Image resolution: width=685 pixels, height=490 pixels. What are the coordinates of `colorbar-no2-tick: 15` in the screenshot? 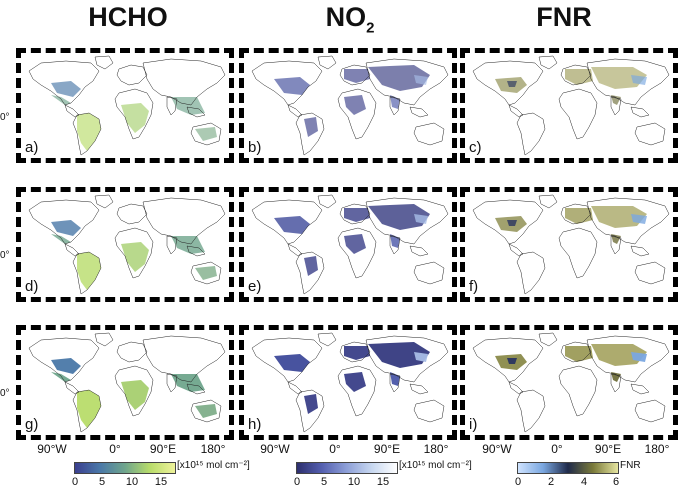 It's located at (383, 482).